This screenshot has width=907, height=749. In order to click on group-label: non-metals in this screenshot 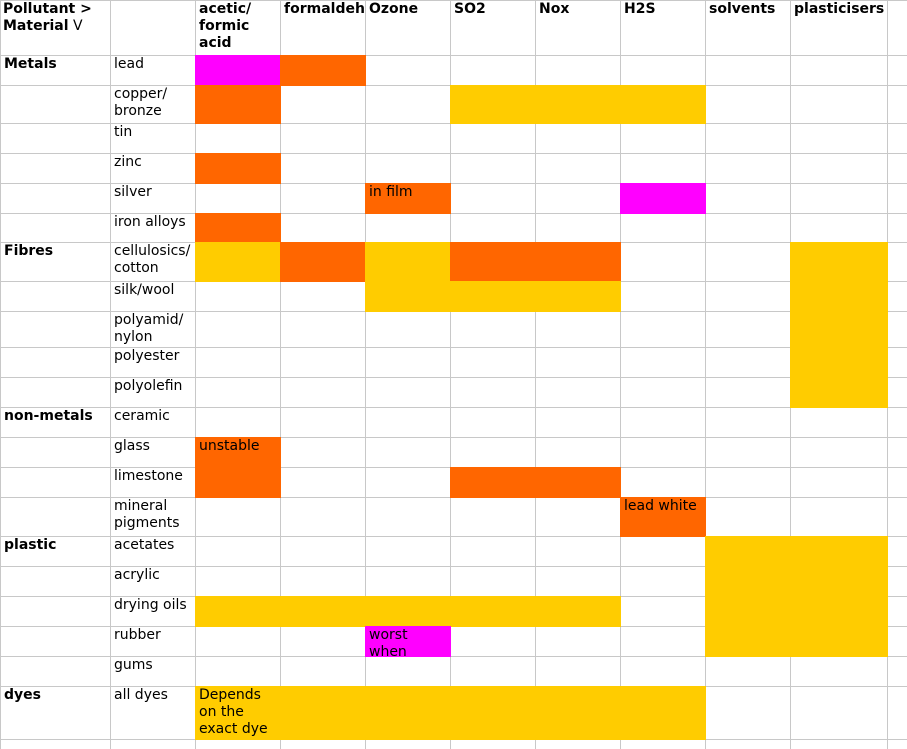, I will do `click(48, 416)`.